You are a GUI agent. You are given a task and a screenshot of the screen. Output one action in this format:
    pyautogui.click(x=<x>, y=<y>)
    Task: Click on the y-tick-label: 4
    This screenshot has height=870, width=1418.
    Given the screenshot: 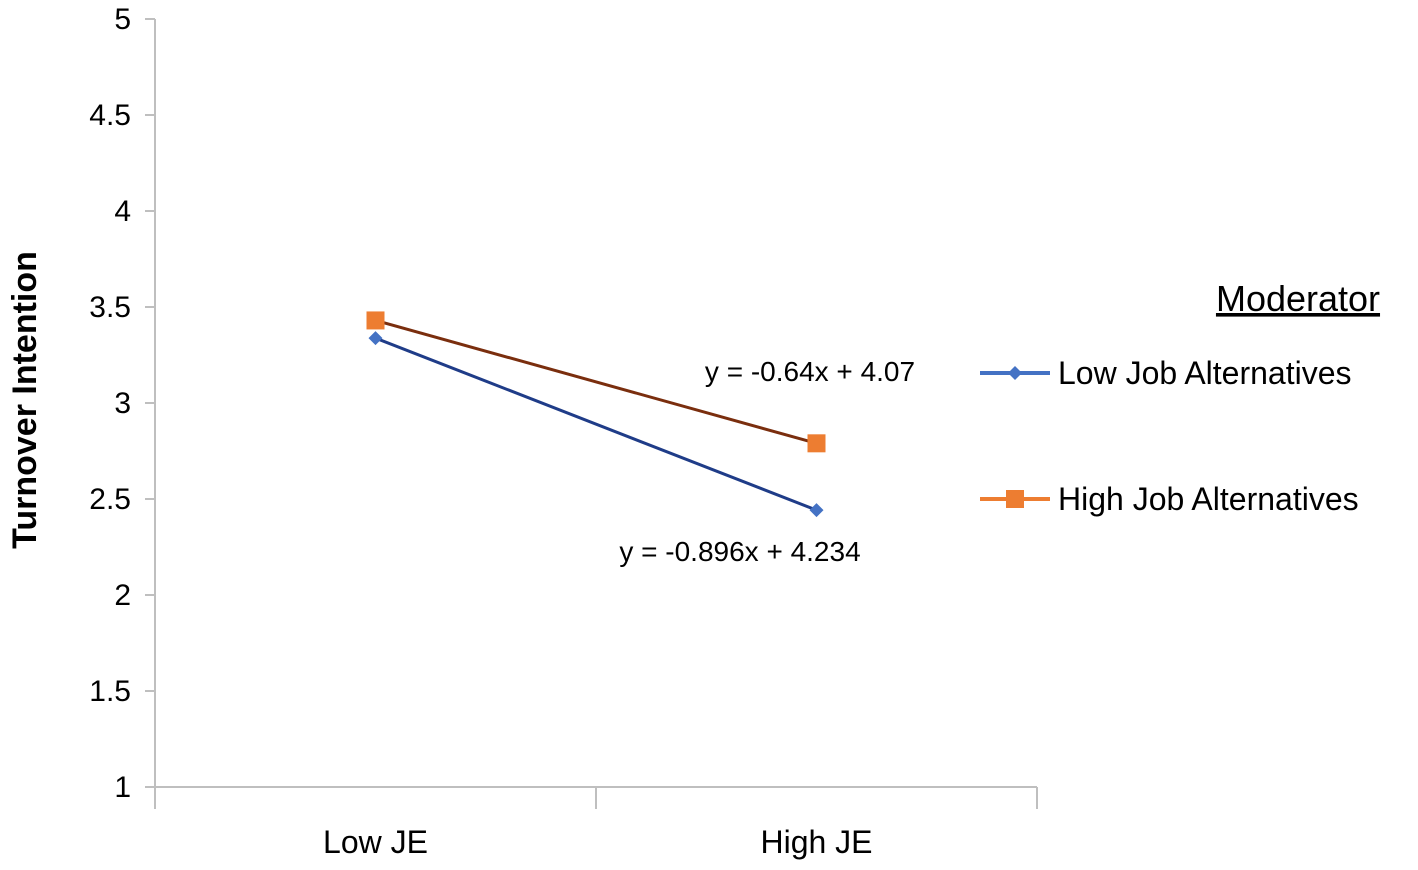 What is the action you would take?
    pyautogui.click(x=122, y=211)
    